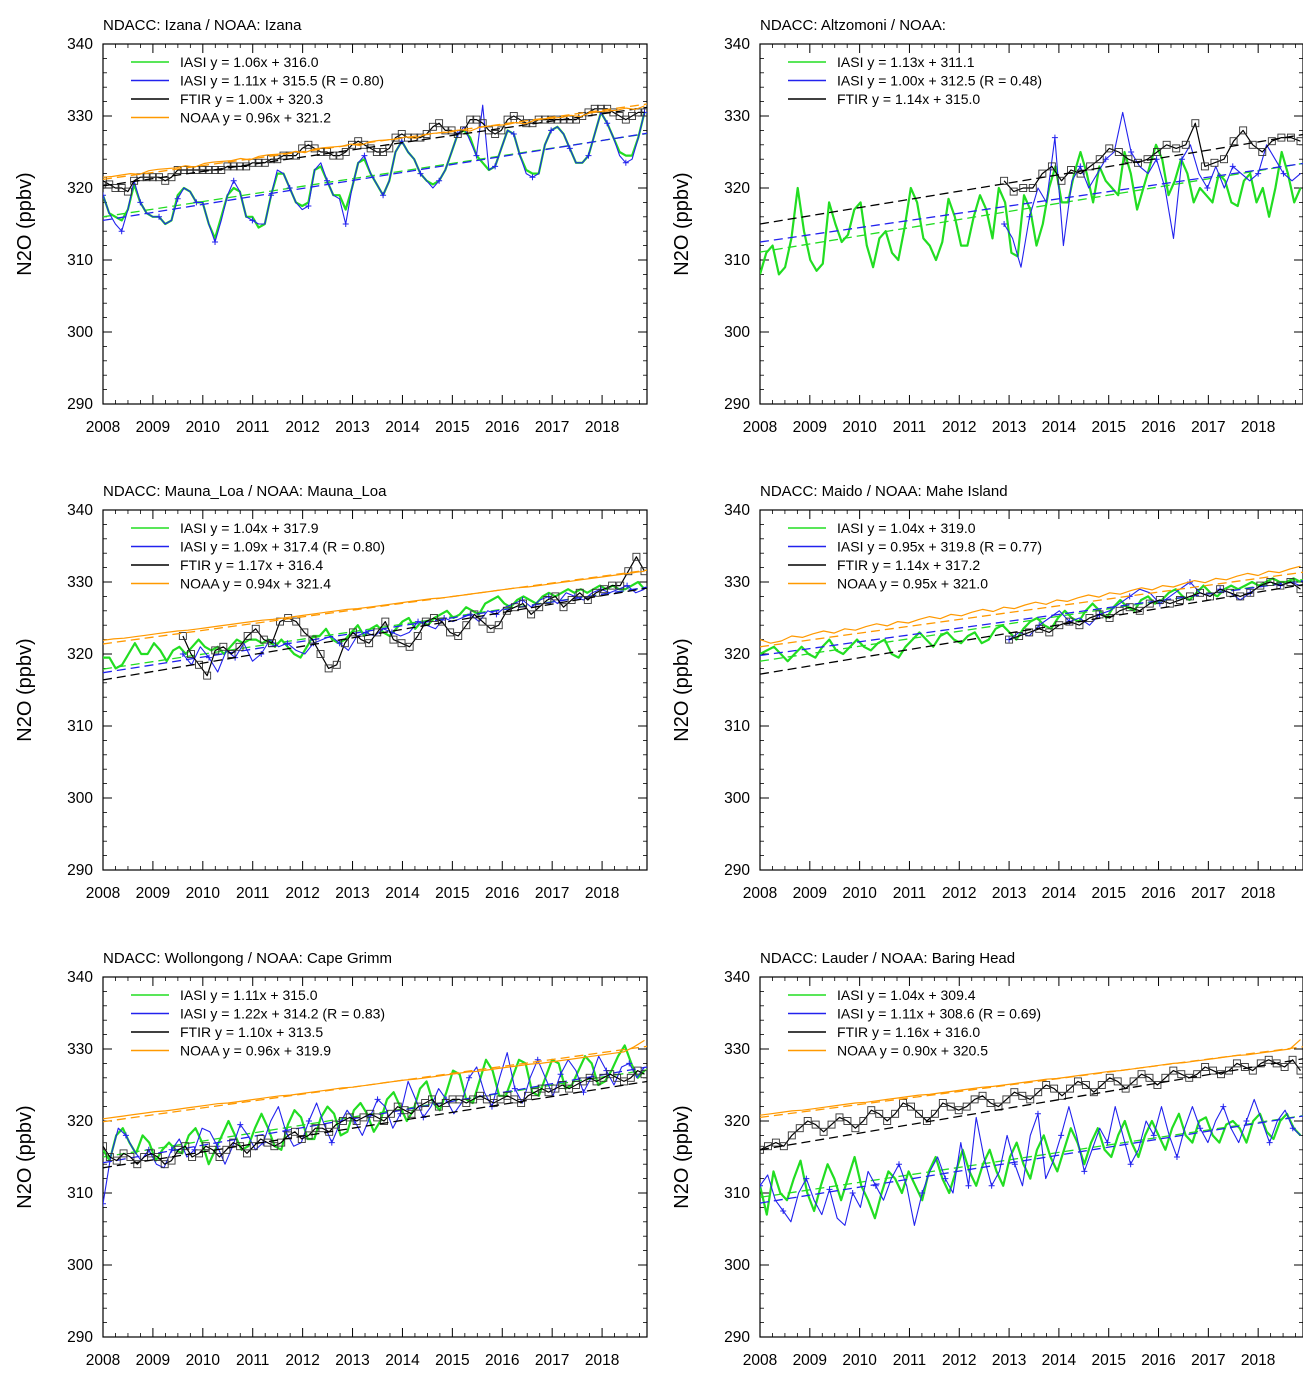 This screenshot has height=1381, width=1303. What do you see at coordinates (251, 565) in the screenshot?
I see `legend-label: FTIR y = 1.17x + 316.4` at bounding box center [251, 565].